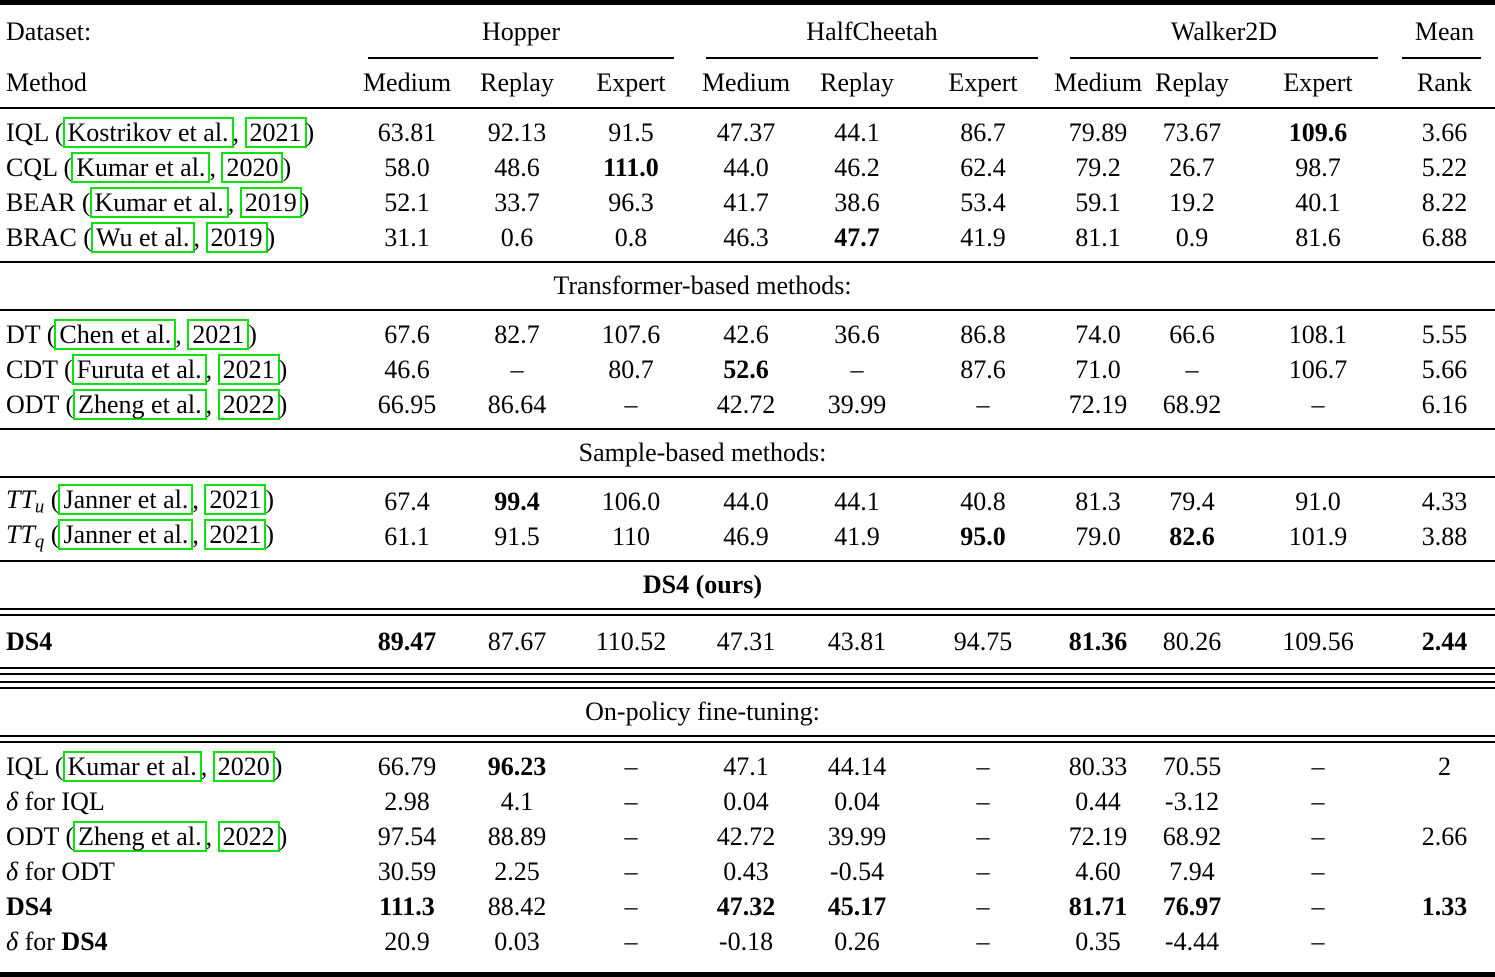  Describe the element at coordinates (857, 82) in the screenshot. I see `col-header-halfcheetah-replay: Replay` at that location.